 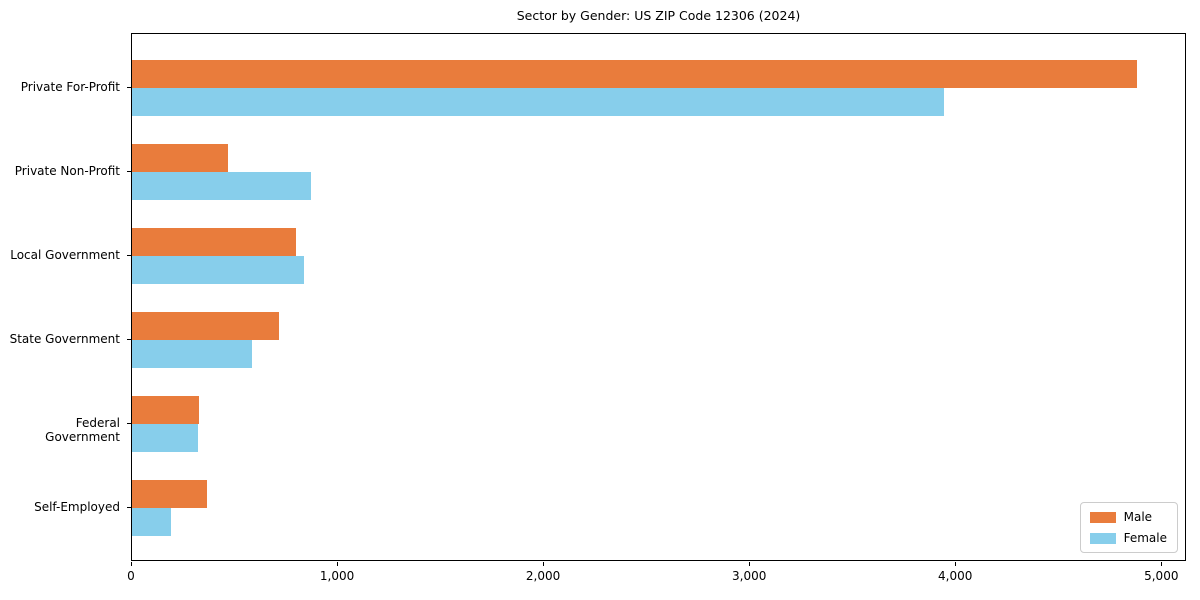 I want to click on y-tick-label-self-employed: Self-Employed, so click(x=77, y=507).